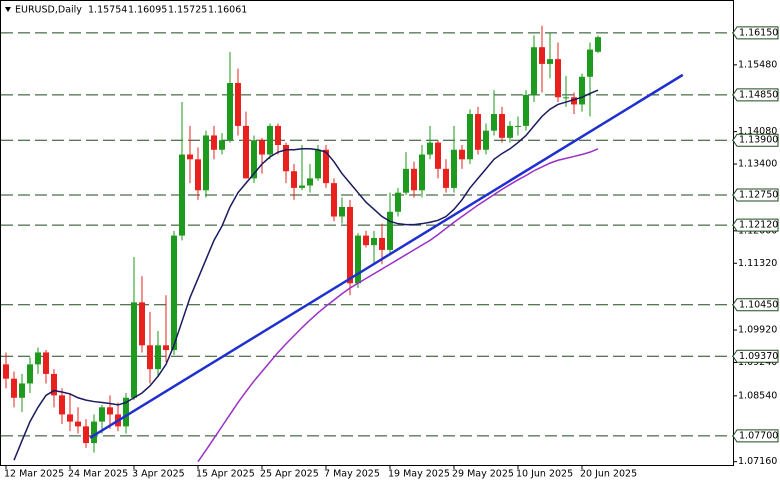 The width and height of the screenshot is (780, 485). Describe the element at coordinates (227, 10) in the screenshot. I see `quote-close: 1.16061` at that location.